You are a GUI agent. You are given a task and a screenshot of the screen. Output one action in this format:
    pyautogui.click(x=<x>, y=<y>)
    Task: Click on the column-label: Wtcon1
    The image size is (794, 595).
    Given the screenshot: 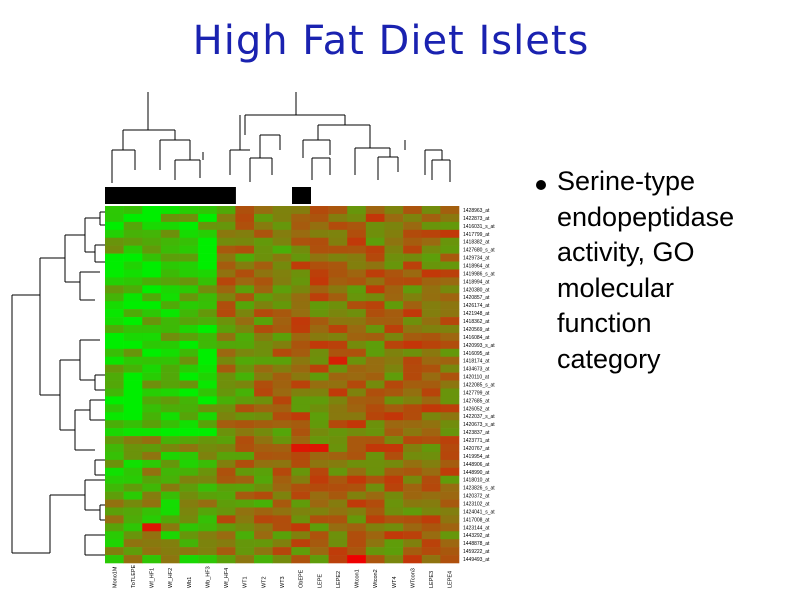 What is the action you would take?
    pyautogui.click(x=358, y=578)
    